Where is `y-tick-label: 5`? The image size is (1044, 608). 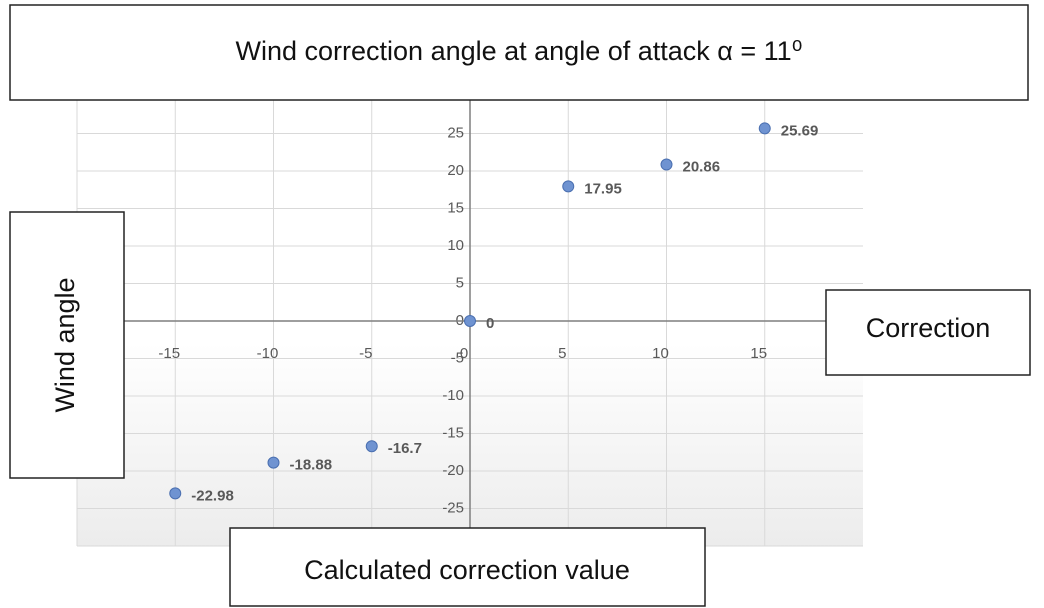 y-tick-label: 5 is located at coordinates (460, 282).